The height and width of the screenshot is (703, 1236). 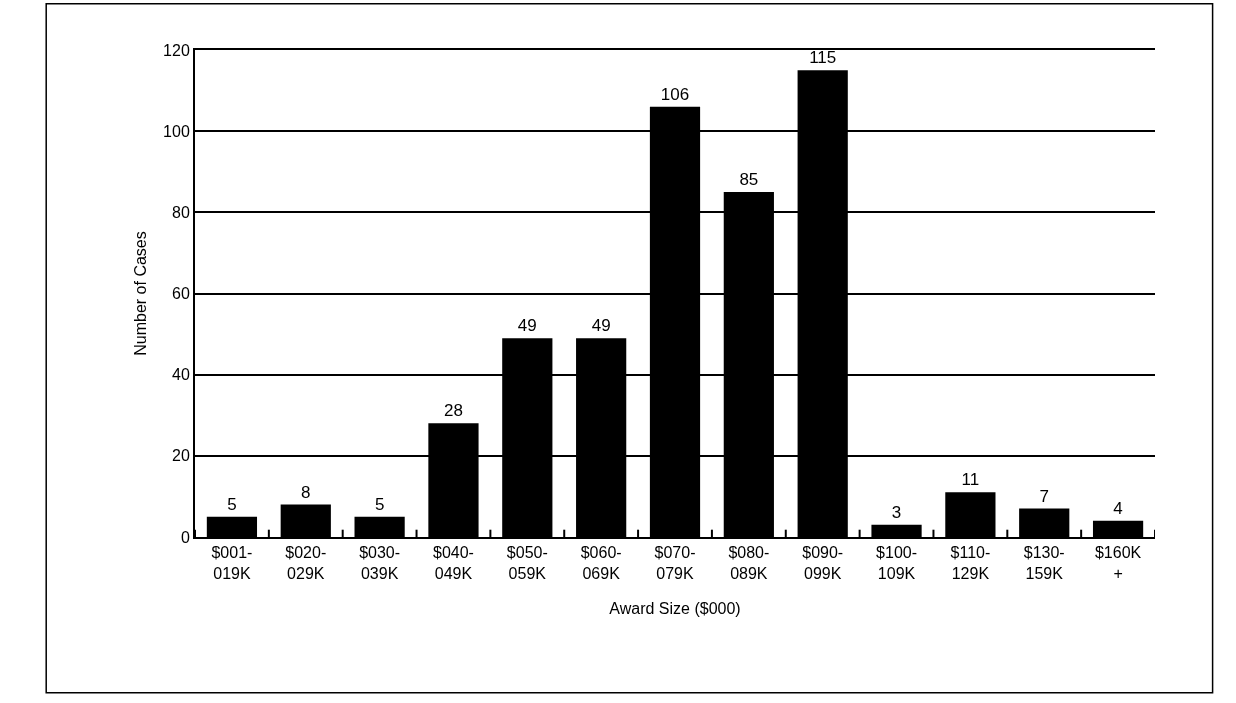 I want to click on data-label: 4, so click(x=1118, y=508).